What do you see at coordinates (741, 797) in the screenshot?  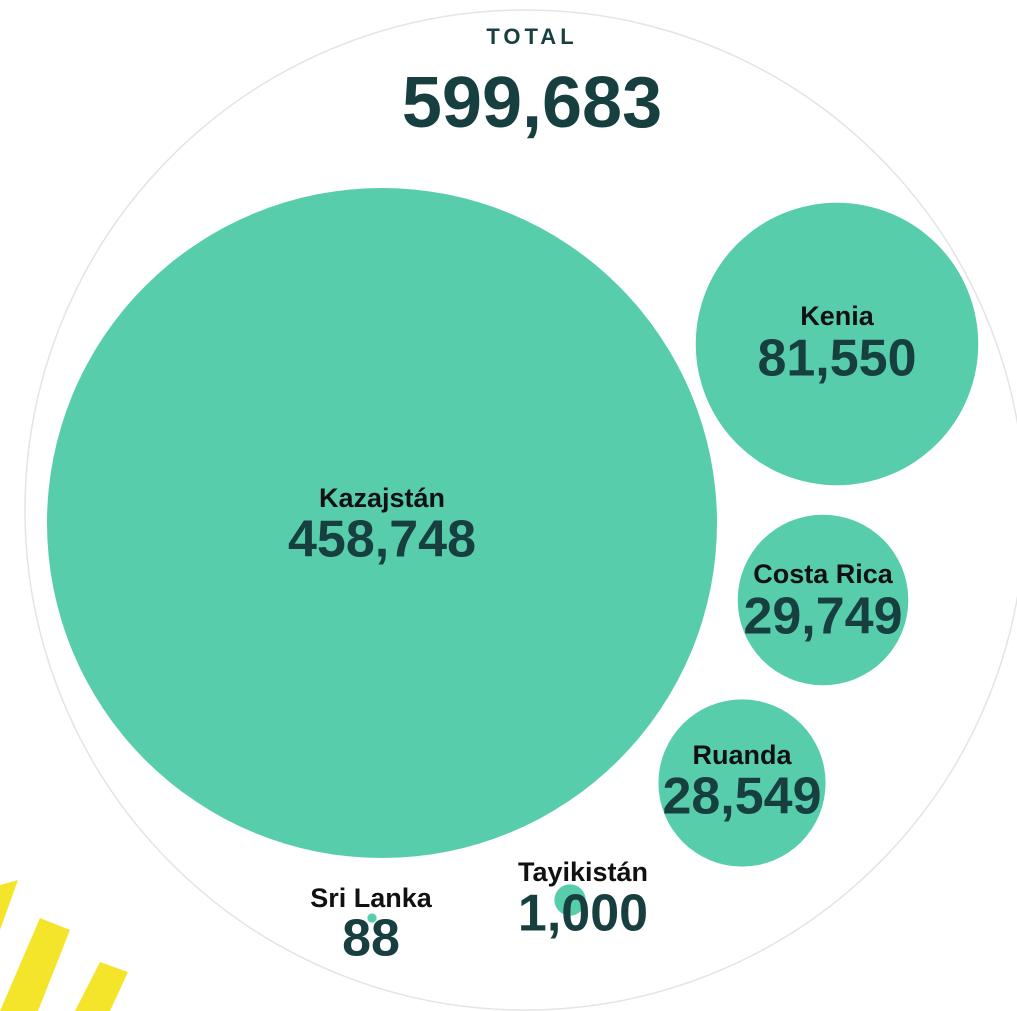 I see `bubble-value: 28,549` at bounding box center [741, 797].